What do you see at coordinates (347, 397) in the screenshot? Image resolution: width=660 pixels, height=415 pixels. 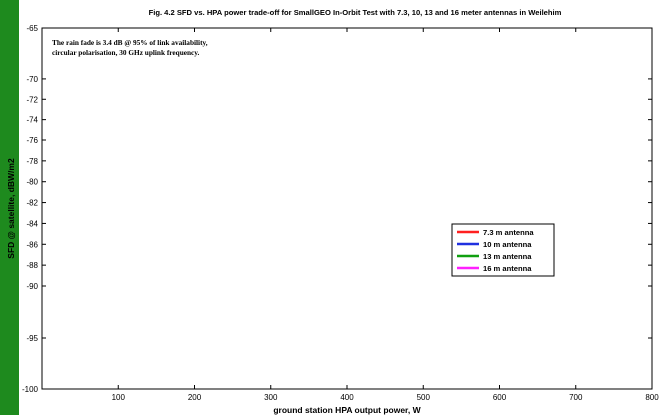 I see `x-tick-label: 400` at bounding box center [347, 397].